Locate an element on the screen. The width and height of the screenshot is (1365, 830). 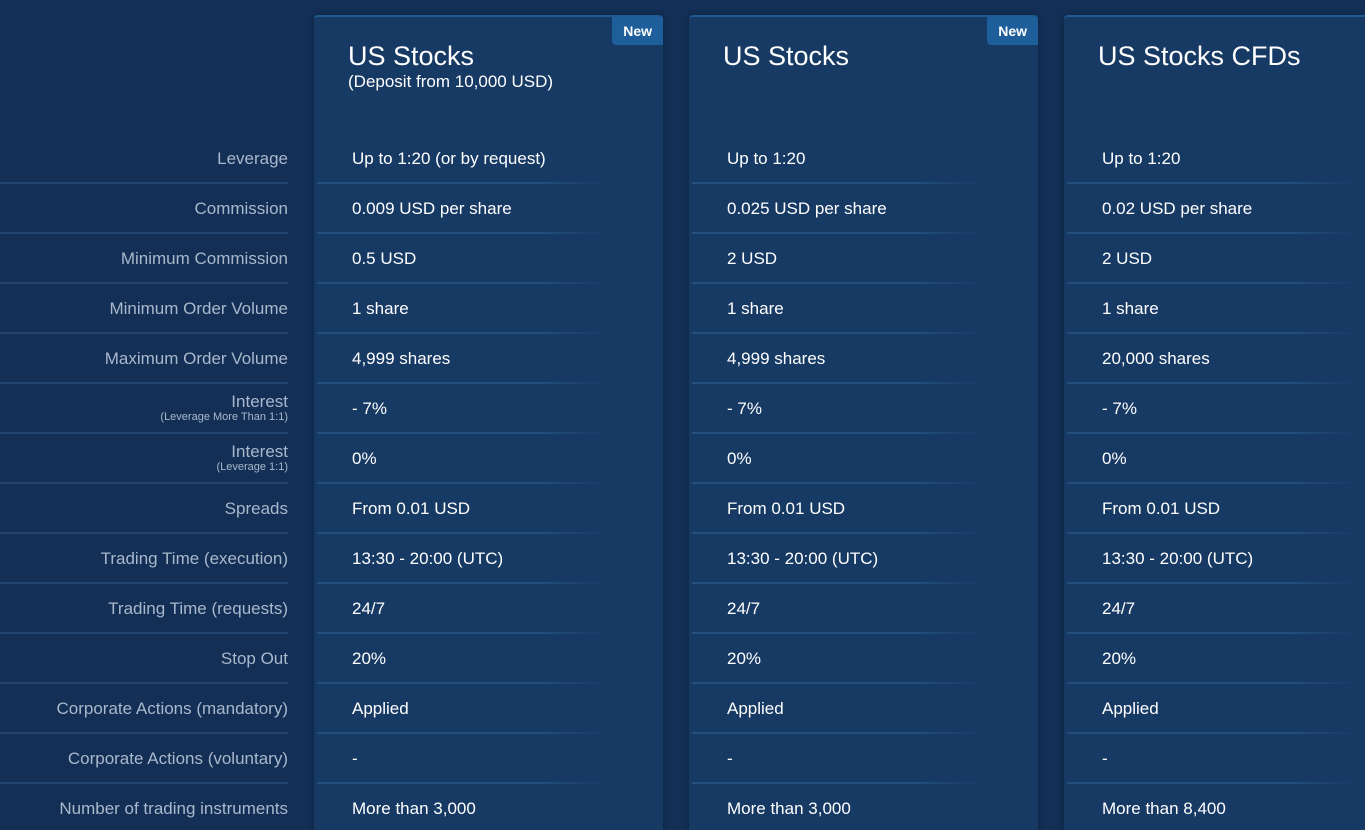
plan-title: US Stocks is located at coordinates (786, 56).